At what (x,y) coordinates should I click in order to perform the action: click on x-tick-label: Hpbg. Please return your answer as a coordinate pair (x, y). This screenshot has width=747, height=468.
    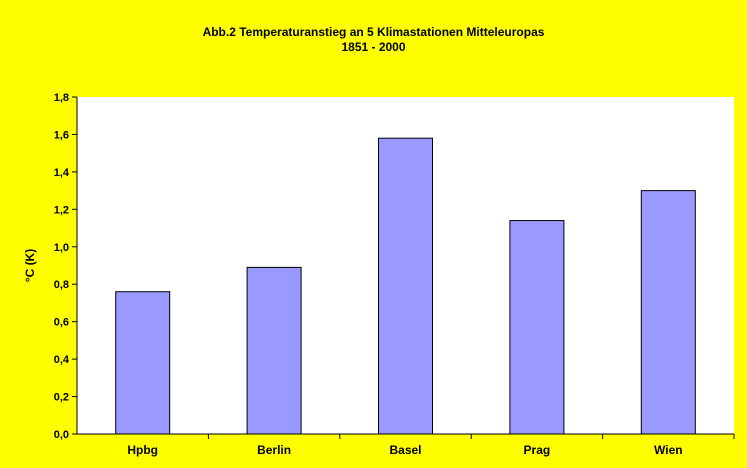
    Looking at the image, I should click on (142, 450).